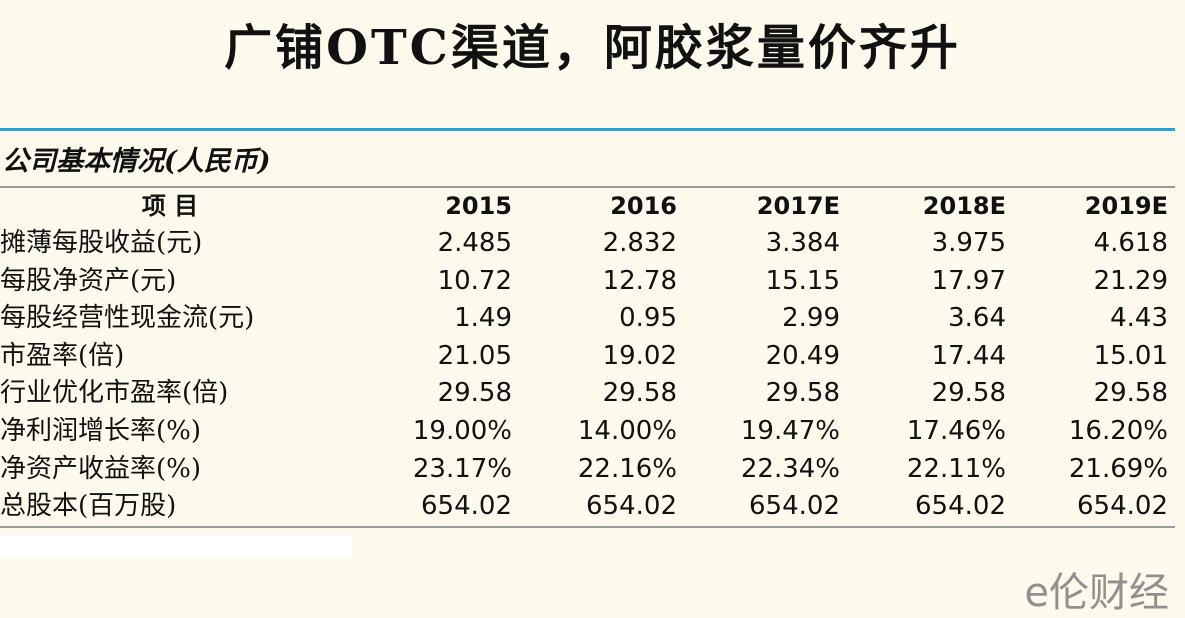 The image size is (1185, 618). I want to click on row-label: 净资产收益率(%), so click(100, 468).